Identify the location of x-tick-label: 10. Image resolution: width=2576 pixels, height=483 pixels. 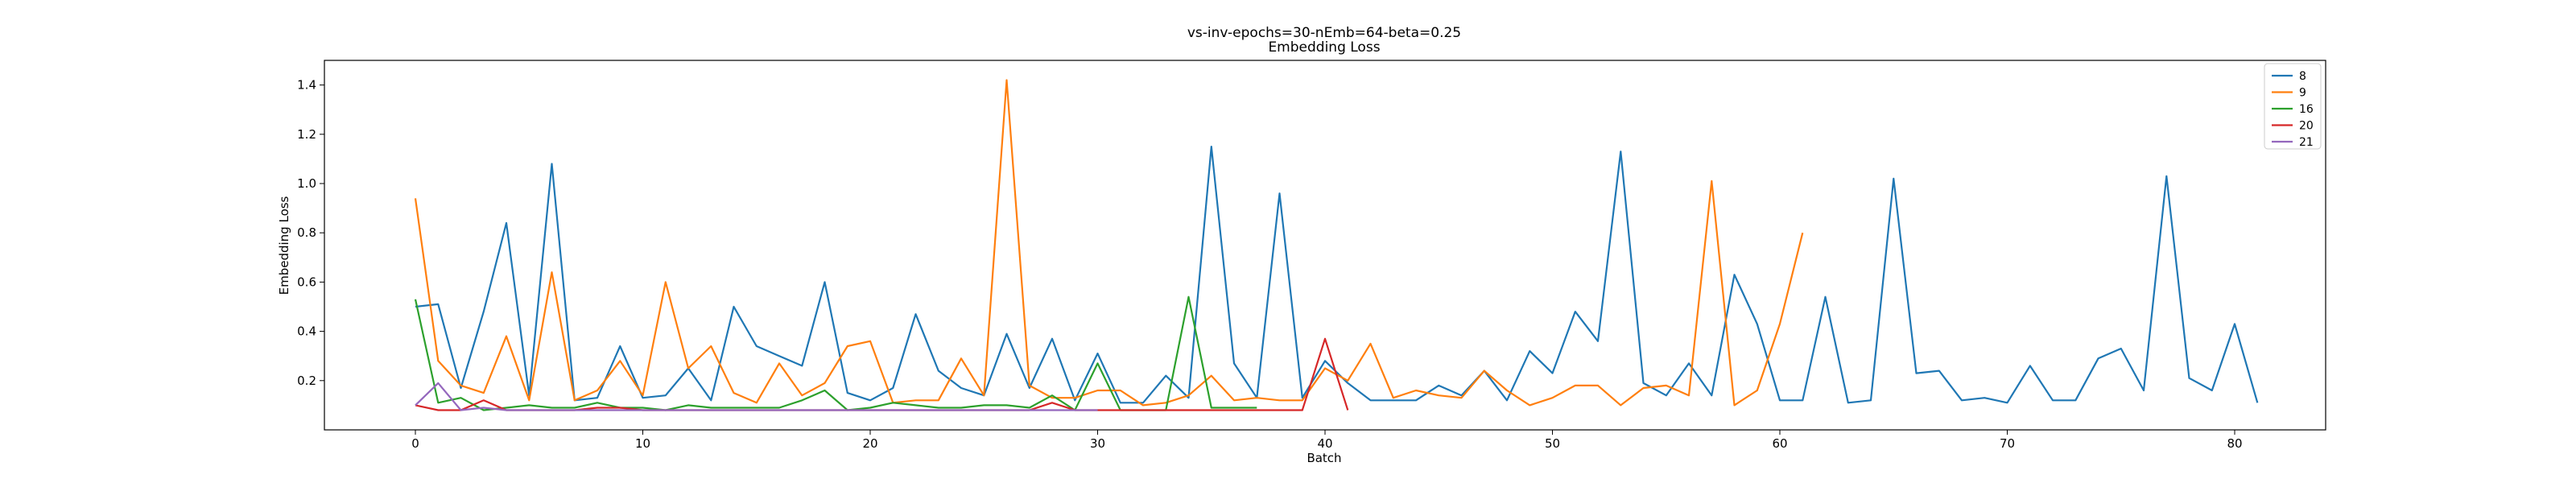
(642, 443).